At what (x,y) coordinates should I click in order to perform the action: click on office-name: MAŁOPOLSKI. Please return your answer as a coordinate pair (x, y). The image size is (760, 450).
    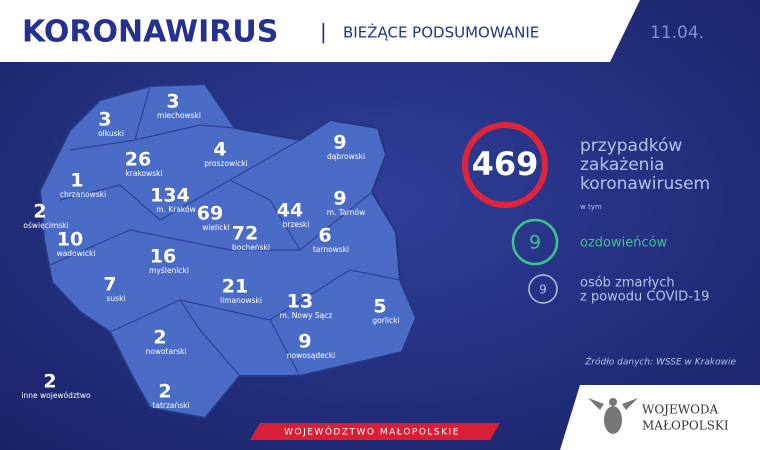
    Looking at the image, I should click on (685, 426).